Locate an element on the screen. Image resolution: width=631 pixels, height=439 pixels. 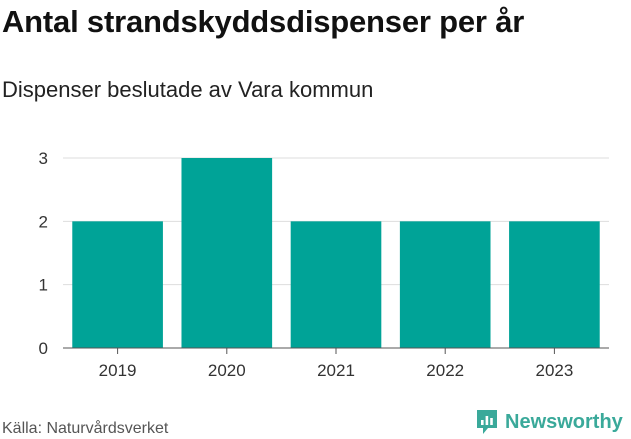
source-note: Källa: Naturvårdsverket is located at coordinates (85, 428).